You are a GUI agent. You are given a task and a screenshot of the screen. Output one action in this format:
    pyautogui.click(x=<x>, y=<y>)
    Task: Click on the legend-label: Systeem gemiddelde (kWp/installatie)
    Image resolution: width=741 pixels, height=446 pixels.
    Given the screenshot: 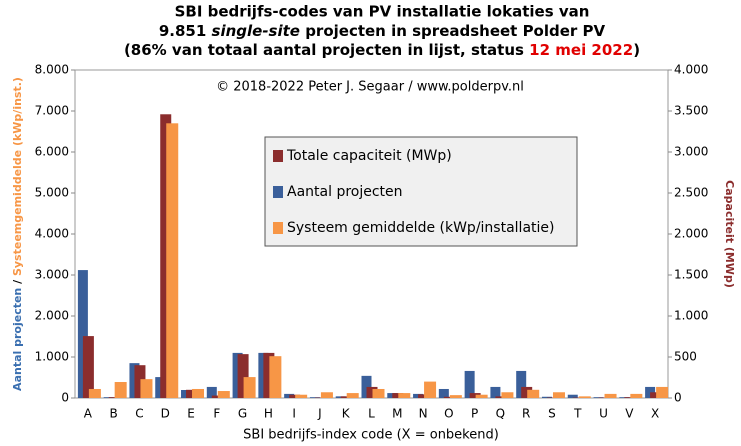 What is the action you would take?
    pyautogui.click(x=420, y=228)
    